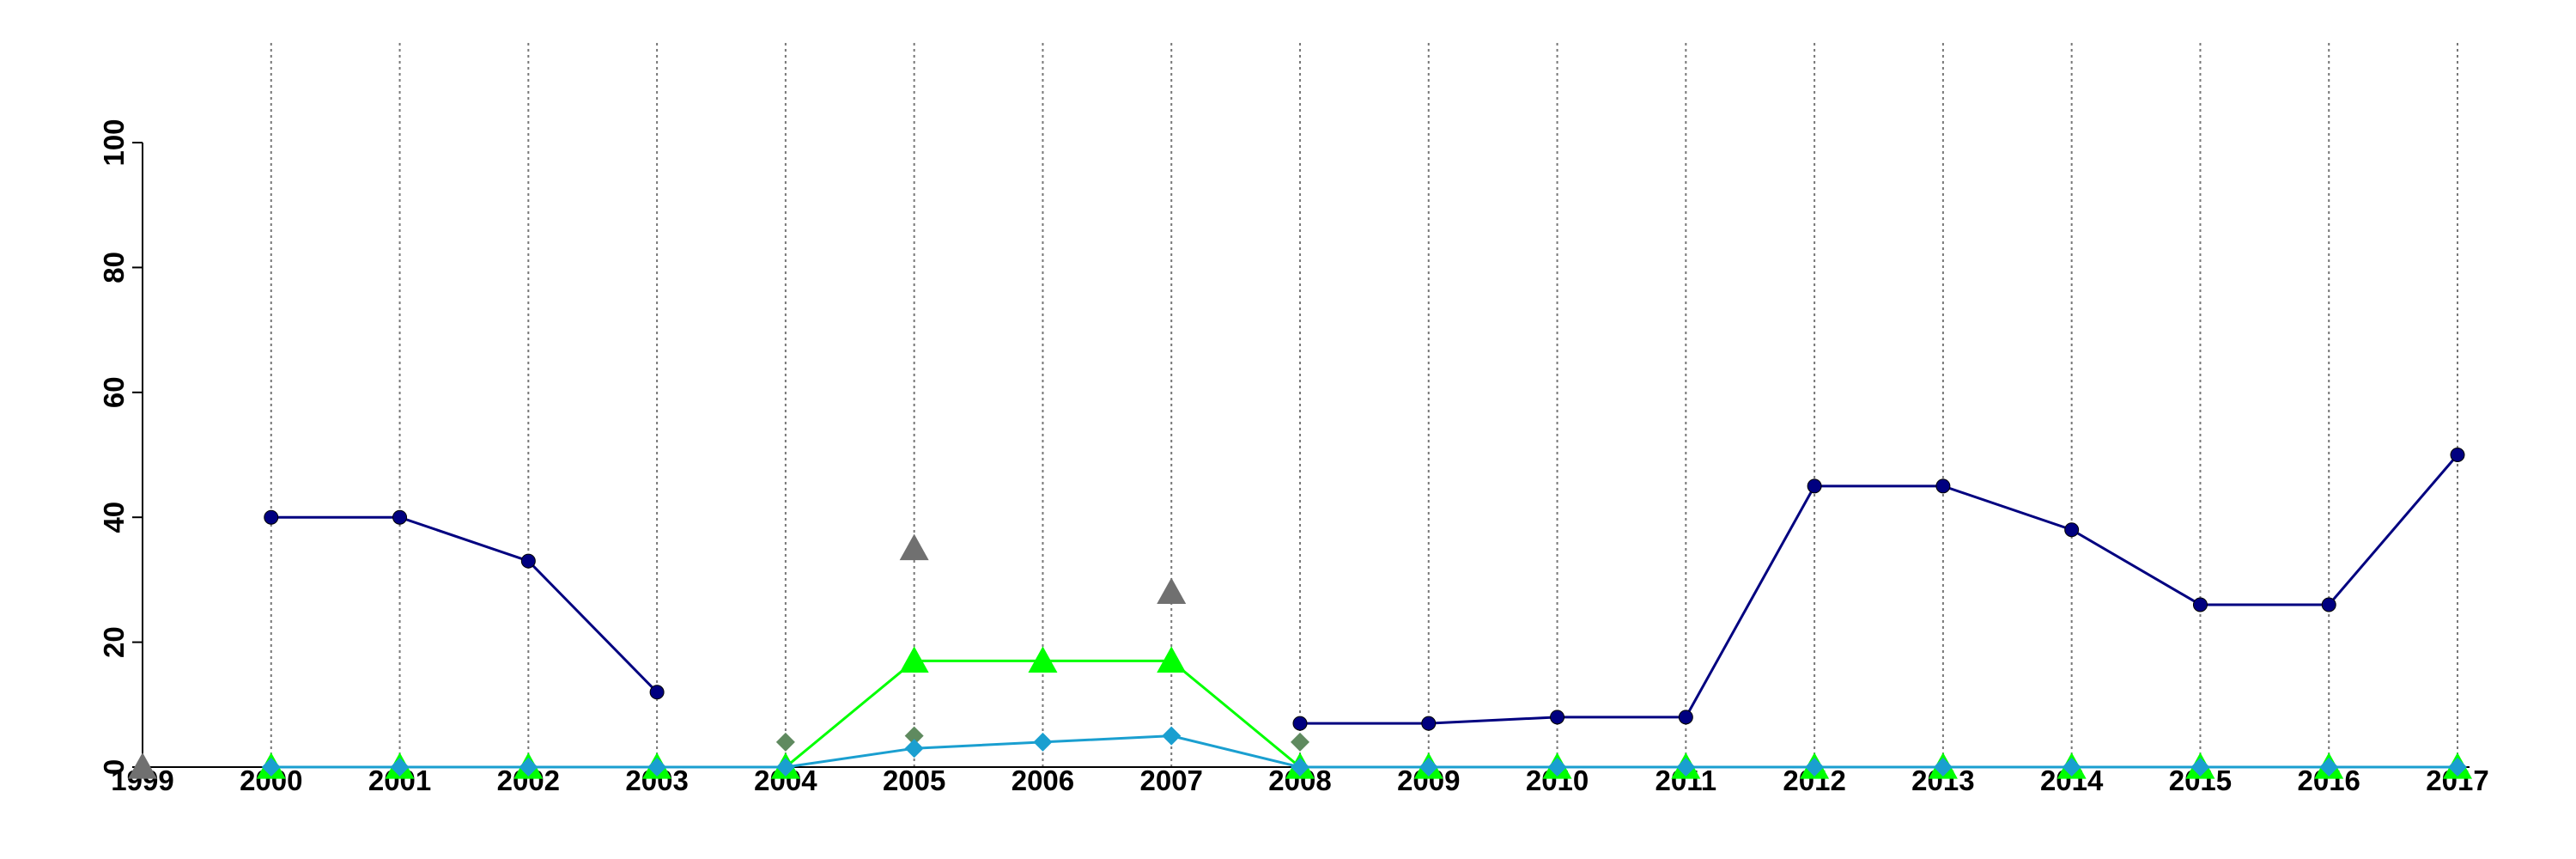  What do you see at coordinates (114, 392) in the screenshot?
I see `y-tick-label: 60` at bounding box center [114, 392].